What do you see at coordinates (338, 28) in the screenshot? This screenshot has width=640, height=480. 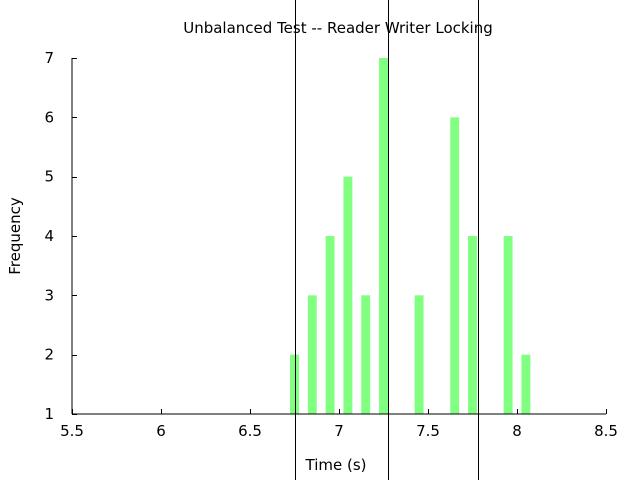 I see `chart-title: Unbalanced Test -- Reader Writer Locking` at bounding box center [338, 28].